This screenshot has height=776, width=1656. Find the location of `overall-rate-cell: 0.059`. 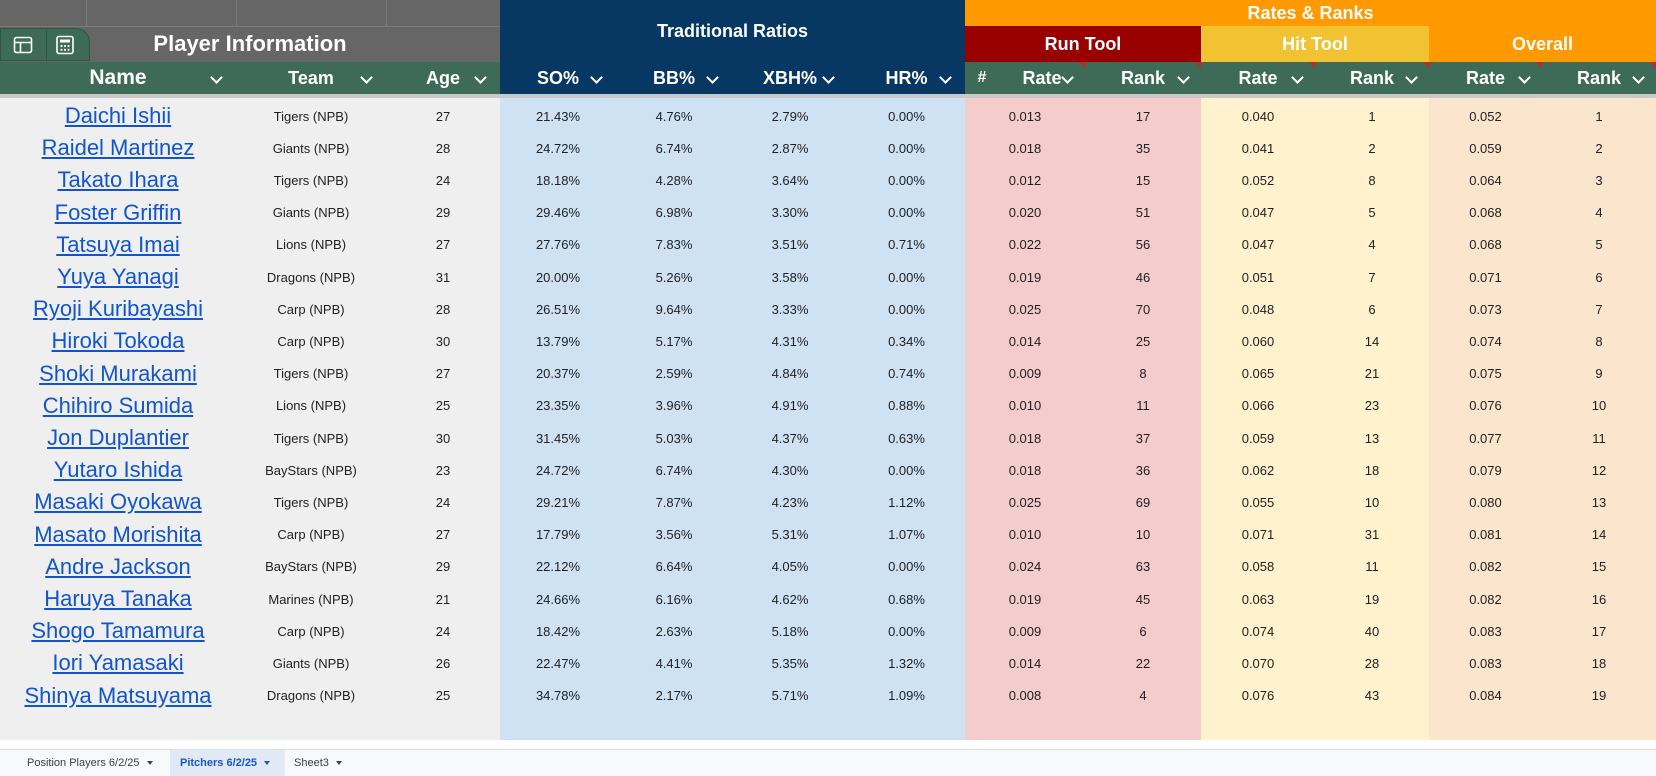

overall-rate-cell: 0.059 is located at coordinates (1485, 148).